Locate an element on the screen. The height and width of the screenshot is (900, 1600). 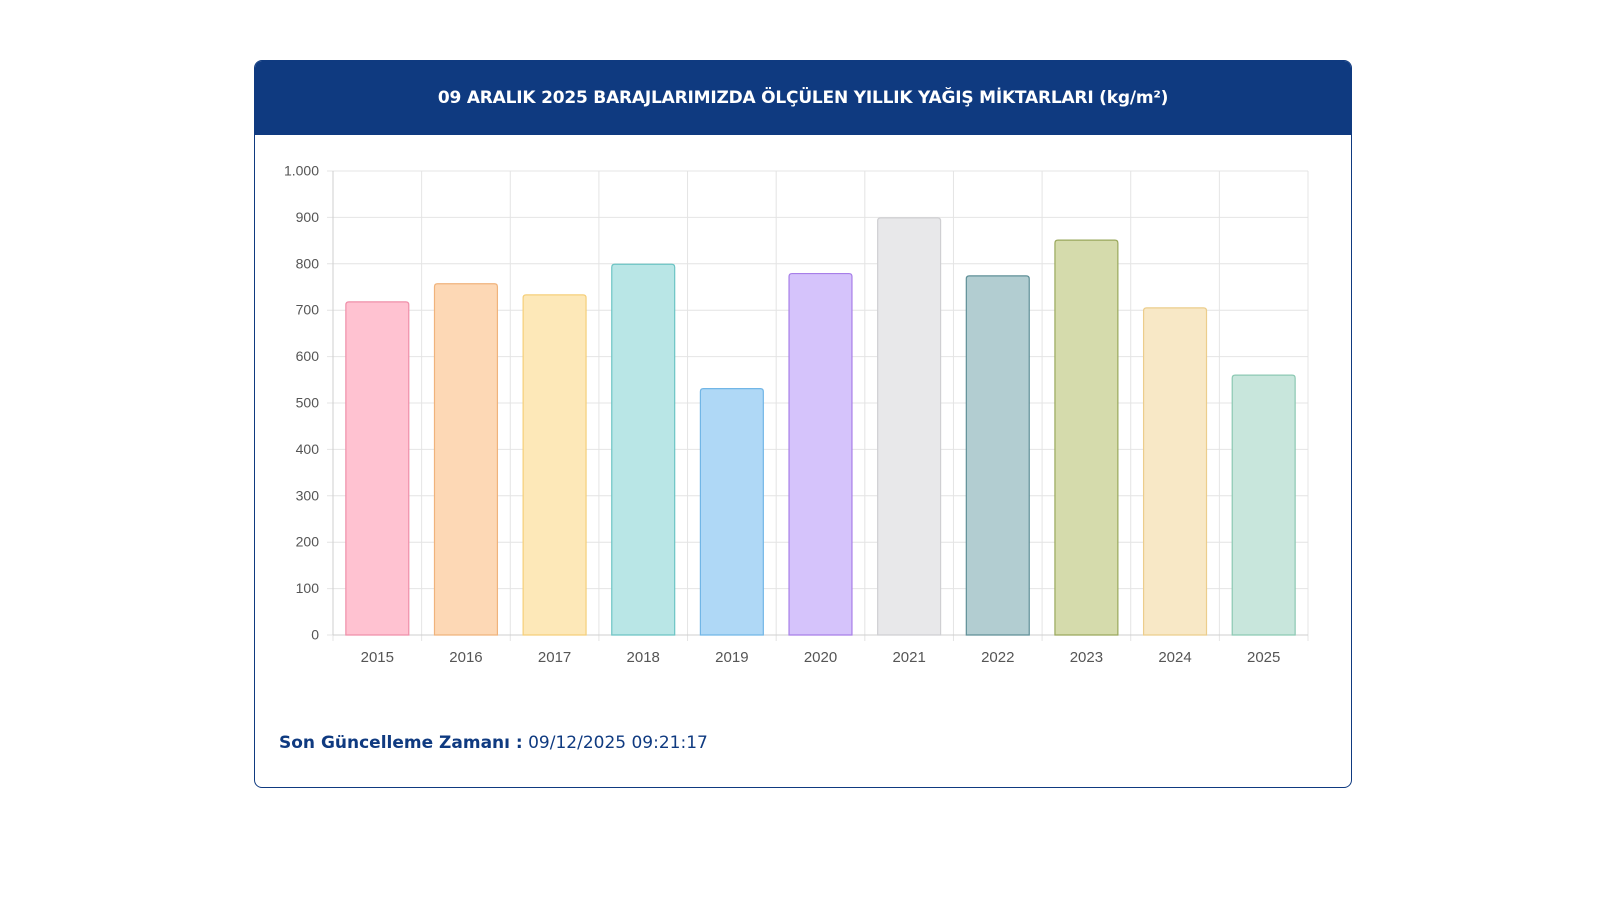
bar-2020 is located at coordinates (820, 454).